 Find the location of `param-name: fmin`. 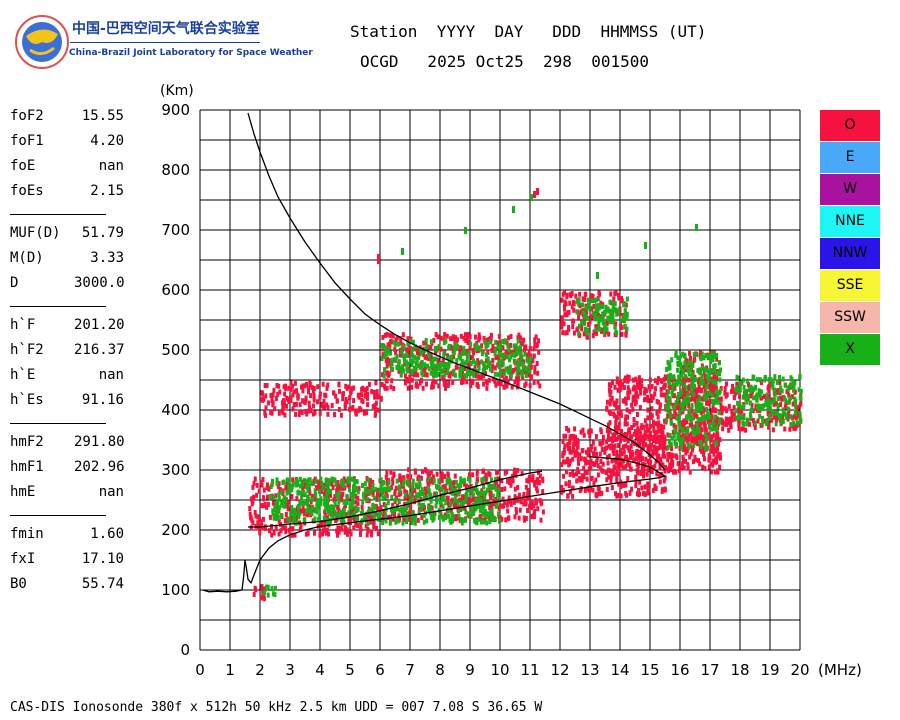

param-name: fmin is located at coordinates (27, 534).